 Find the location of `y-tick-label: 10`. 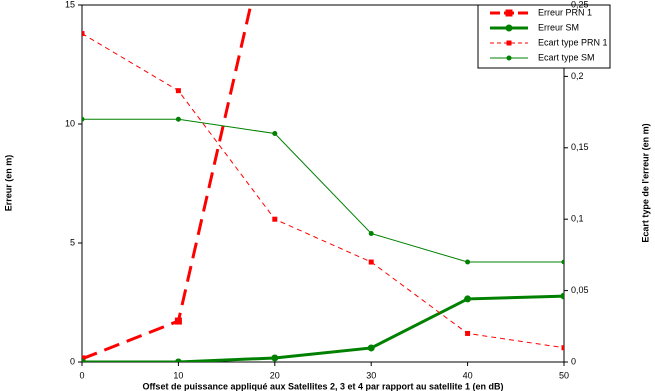

y-tick-label: 10 is located at coordinates (70, 123).